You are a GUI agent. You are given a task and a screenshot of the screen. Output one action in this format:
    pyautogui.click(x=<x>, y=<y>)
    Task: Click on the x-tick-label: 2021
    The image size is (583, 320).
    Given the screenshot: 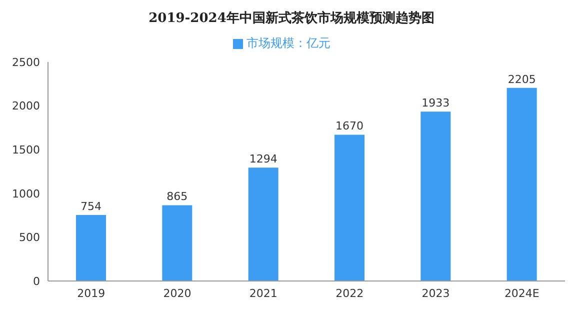 What is the action you would take?
    pyautogui.click(x=263, y=293)
    